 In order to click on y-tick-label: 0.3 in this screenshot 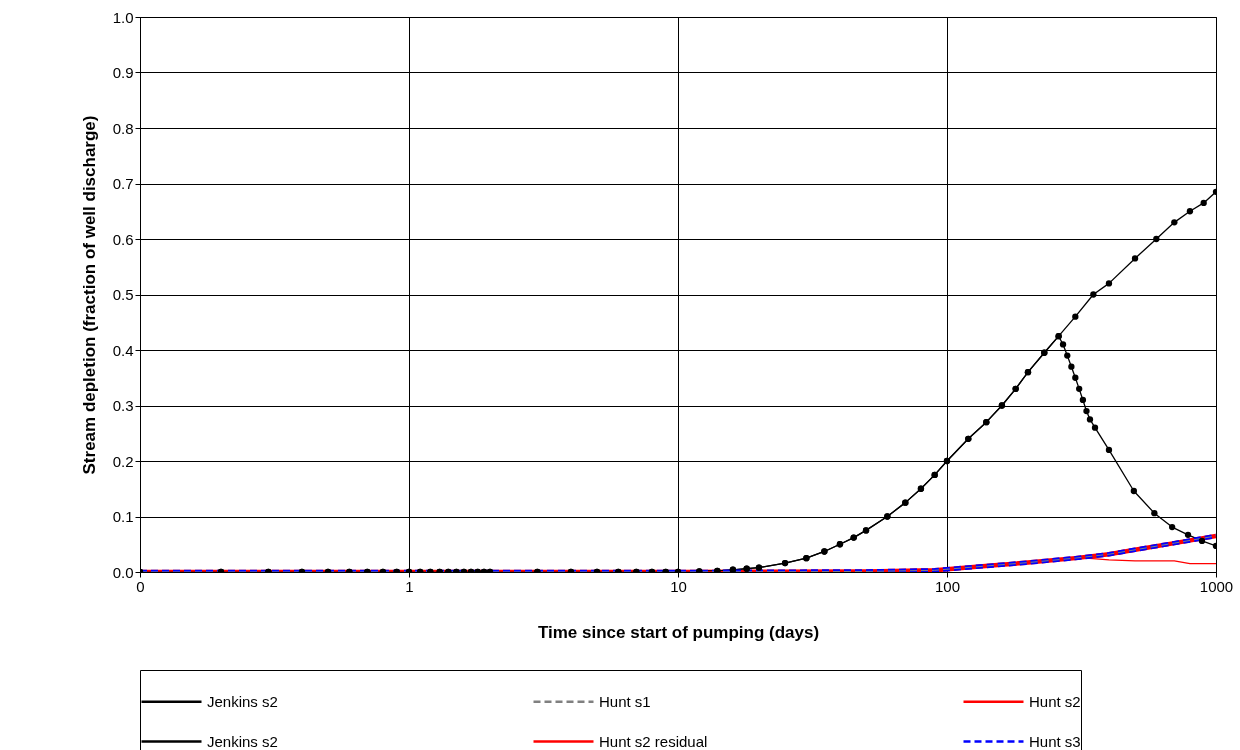, I will do `click(123, 405)`.